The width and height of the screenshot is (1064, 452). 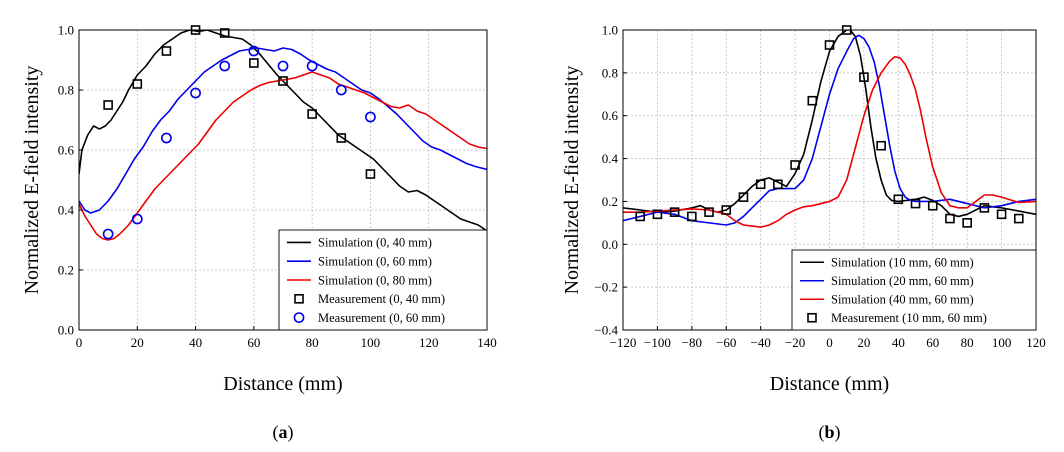 I want to click on x-tick-label: −80, so click(x=692, y=342).